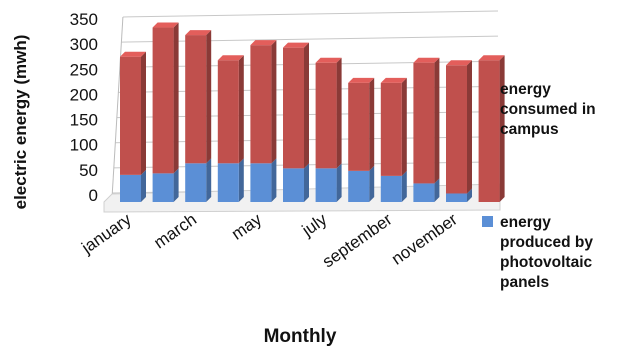 Image resolution: width=633 pixels, height=352 pixels. I want to click on x-tick-label: november, so click(424, 239).